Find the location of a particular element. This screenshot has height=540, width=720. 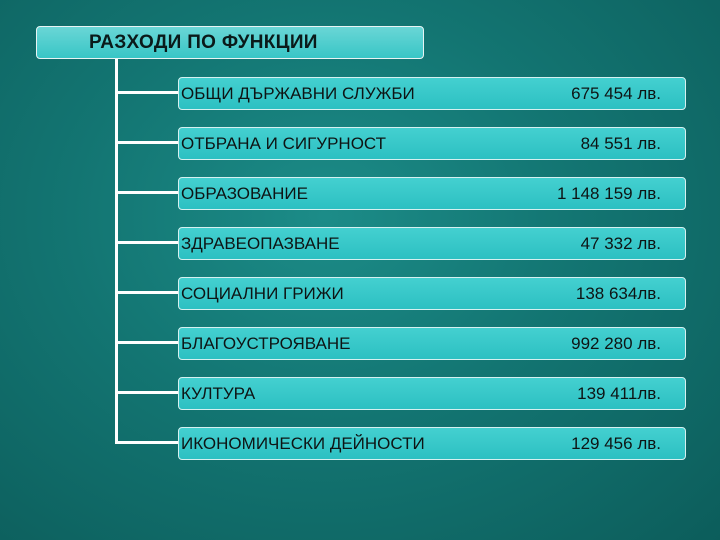

expense-label: КУЛТУРА is located at coordinates (218, 393).